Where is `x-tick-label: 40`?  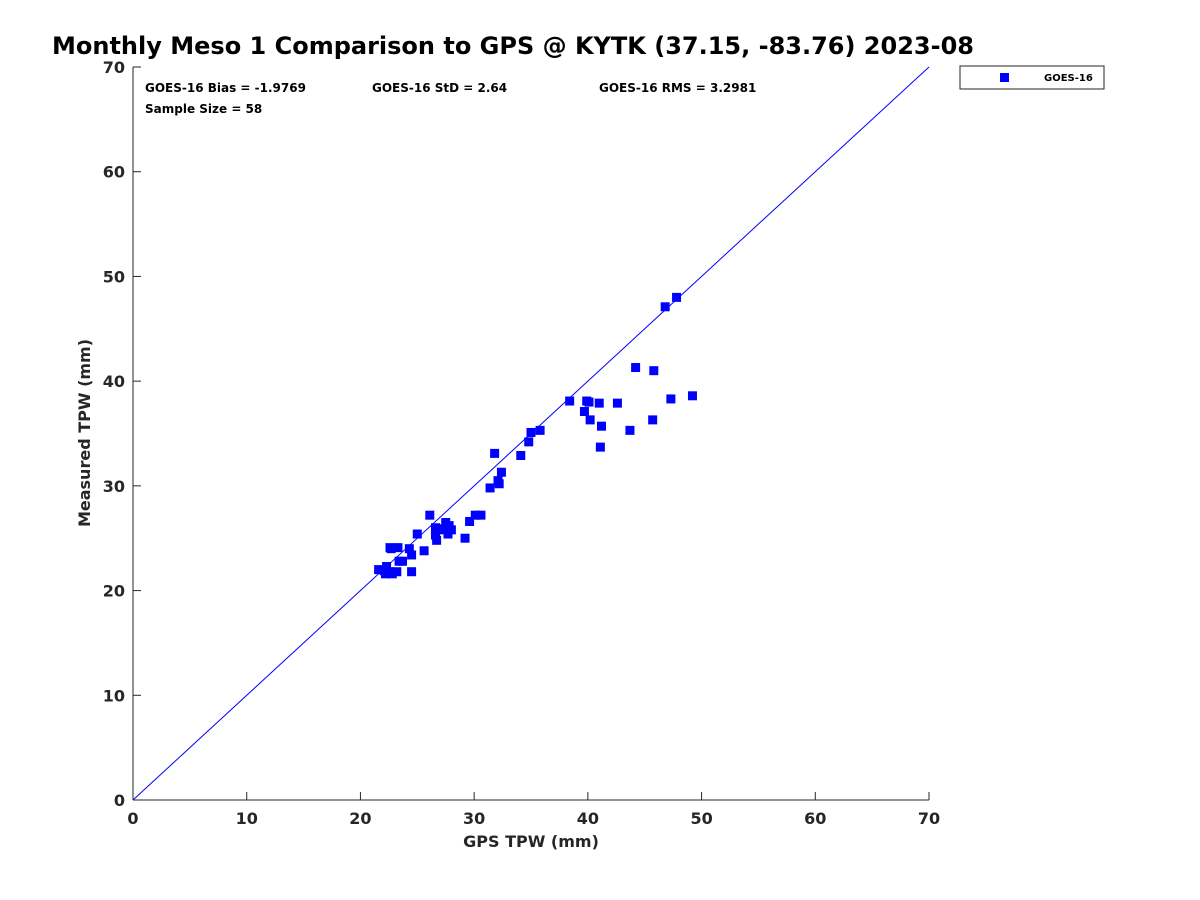
x-tick-label: 40 is located at coordinates (588, 818).